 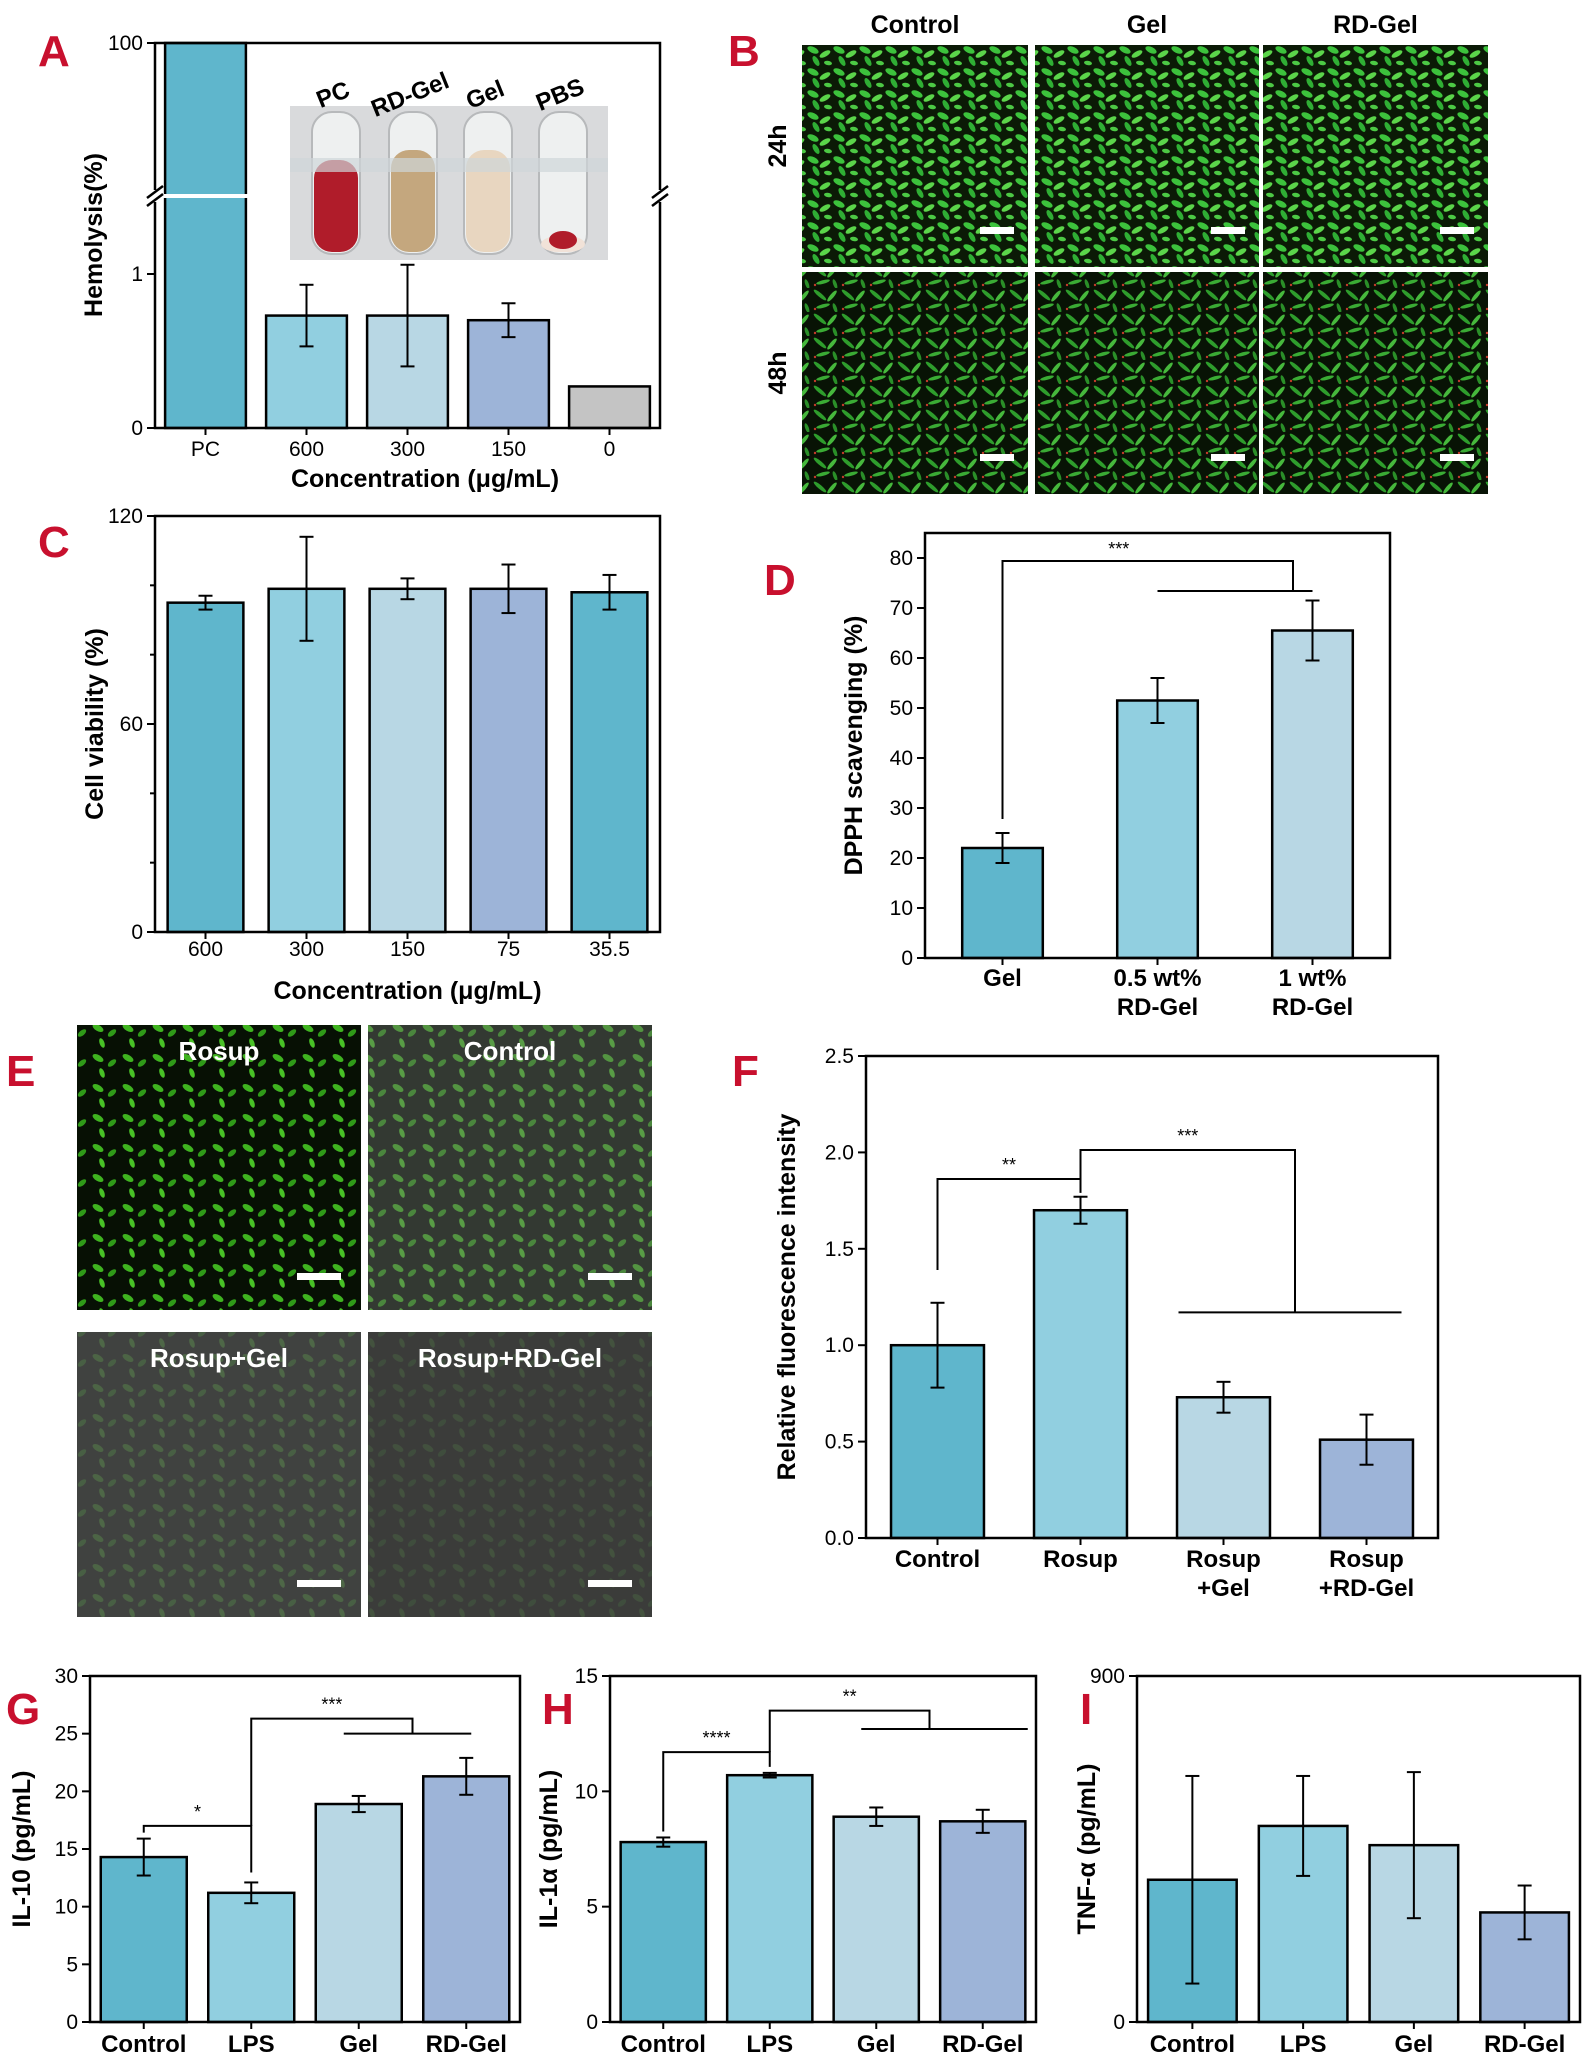 What do you see at coordinates (22, 1849) in the screenshot?
I see `y-axis-title: IL-10 (pg/mL)` at bounding box center [22, 1849].